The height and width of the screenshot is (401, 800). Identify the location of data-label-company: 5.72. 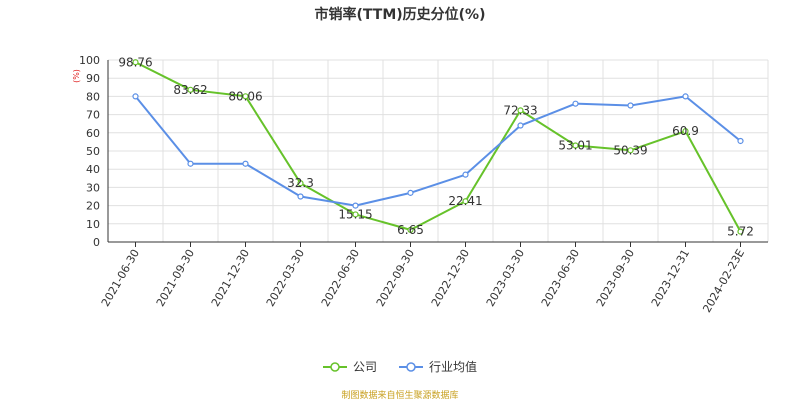
(740, 232).